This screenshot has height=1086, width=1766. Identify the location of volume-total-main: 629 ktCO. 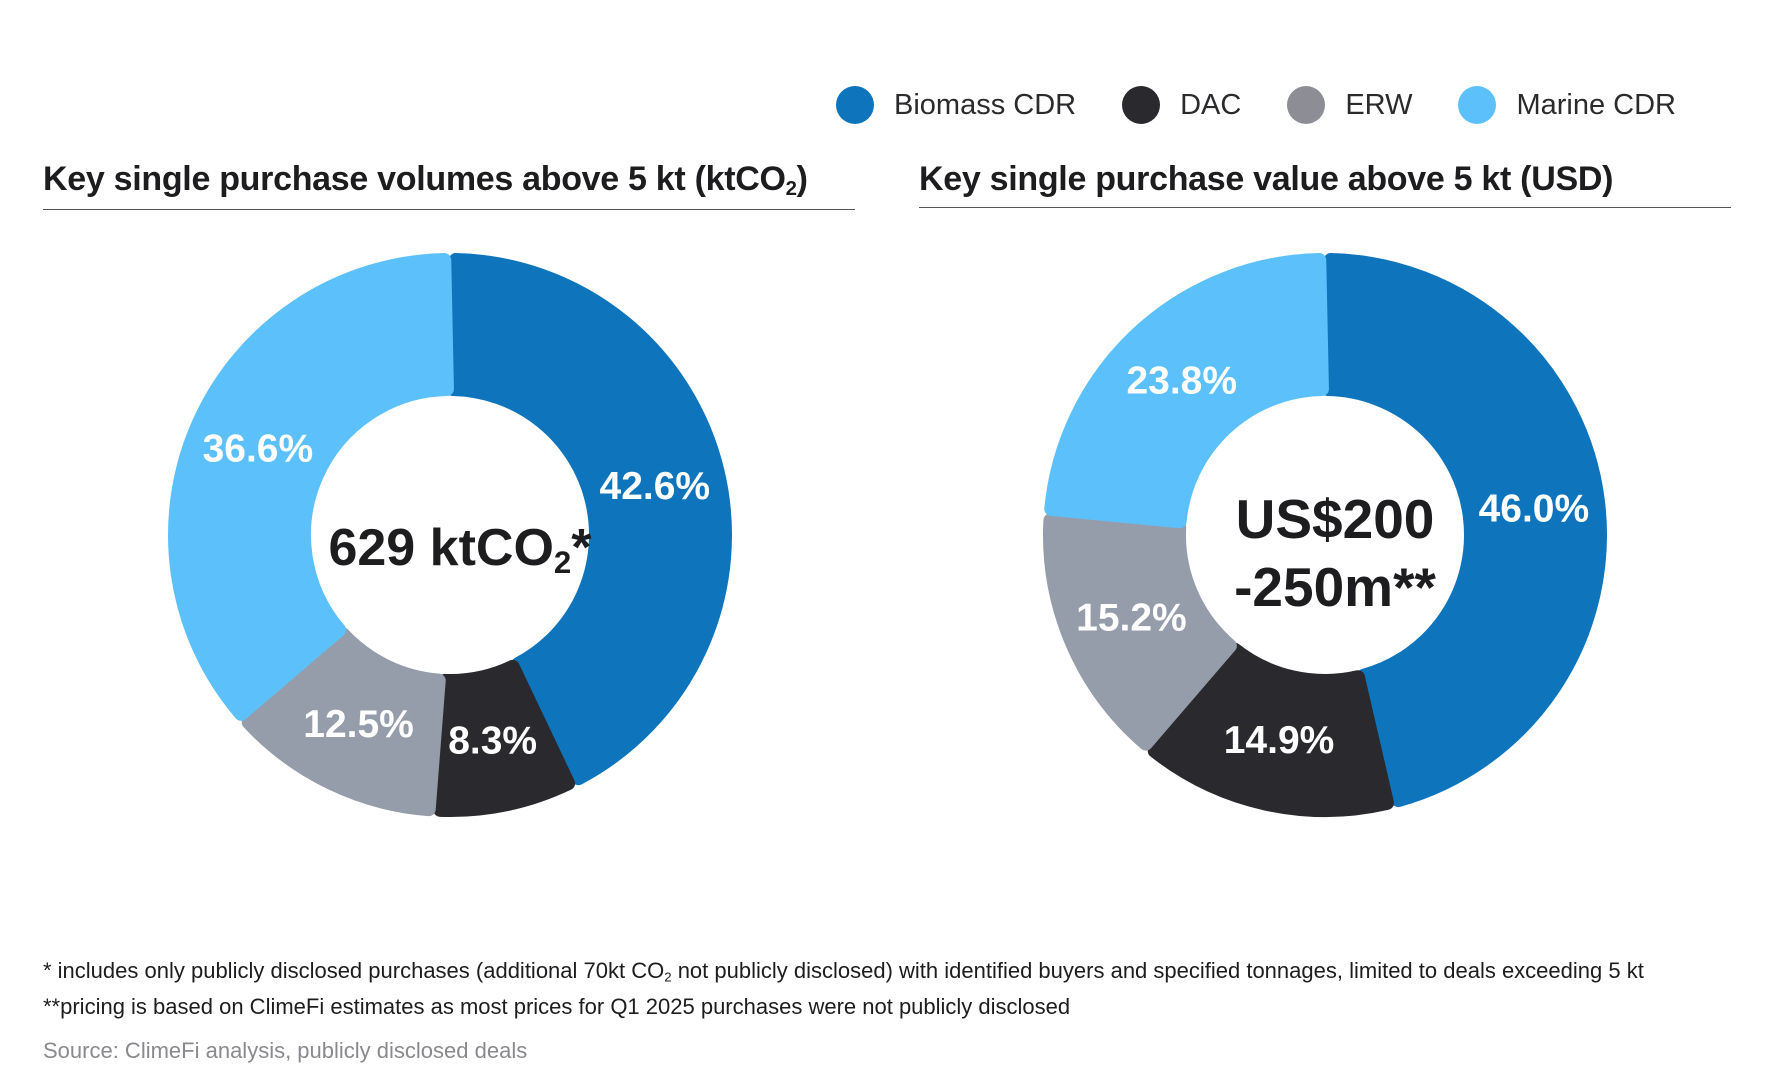
(441, 548).